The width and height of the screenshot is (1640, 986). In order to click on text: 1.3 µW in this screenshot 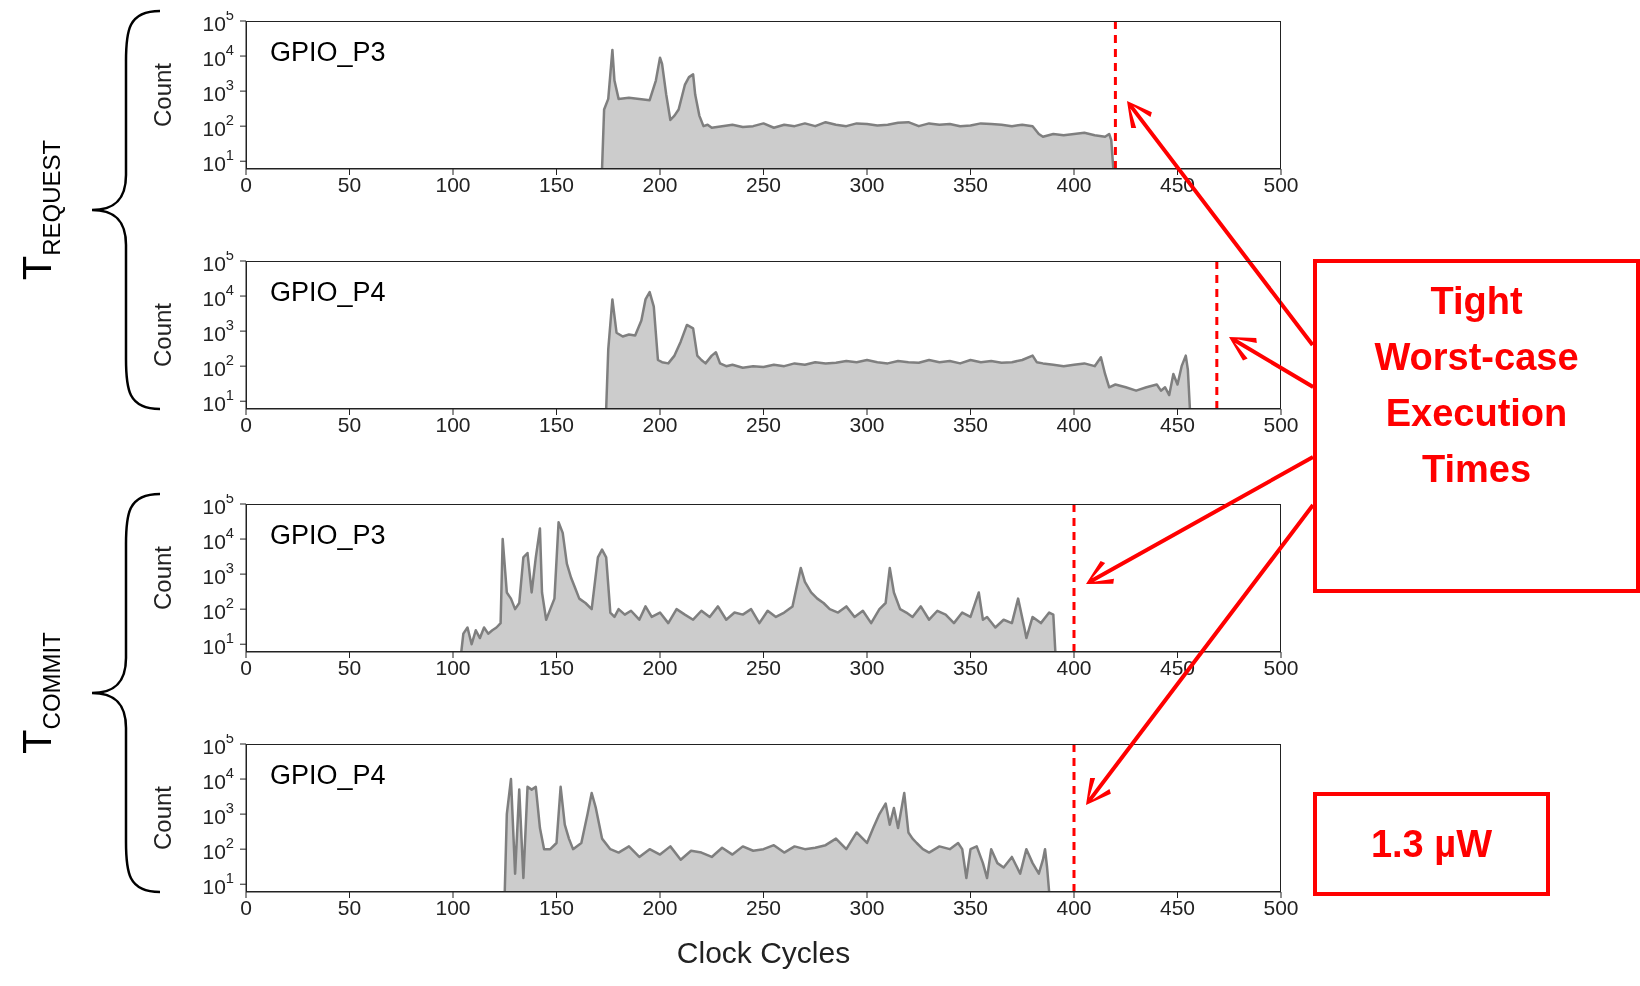, I will do `click(1431, 844)`.